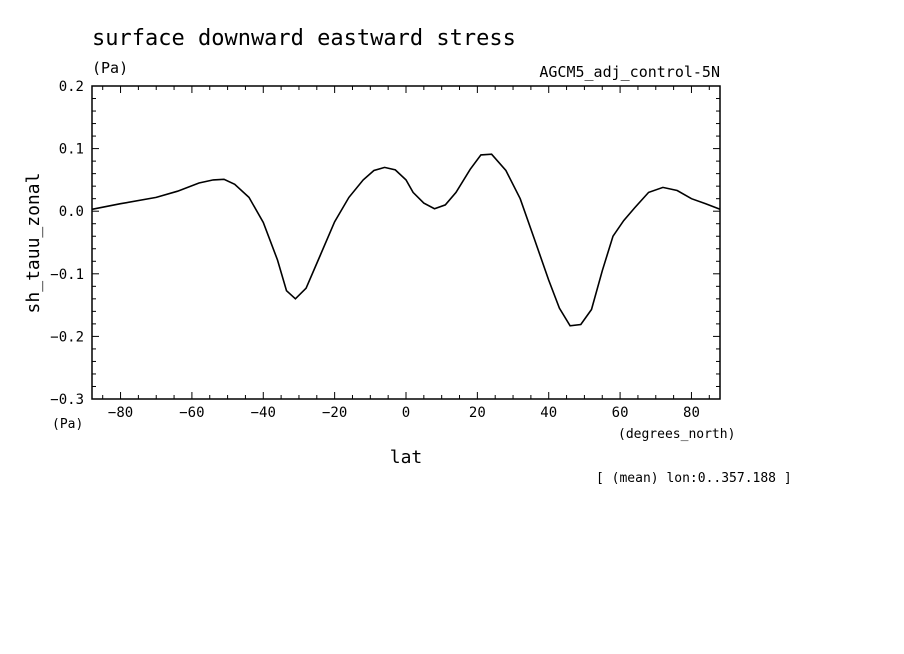  I want to click on dataset-label: AGCM5_adj_control-5N, so click(629, 72).